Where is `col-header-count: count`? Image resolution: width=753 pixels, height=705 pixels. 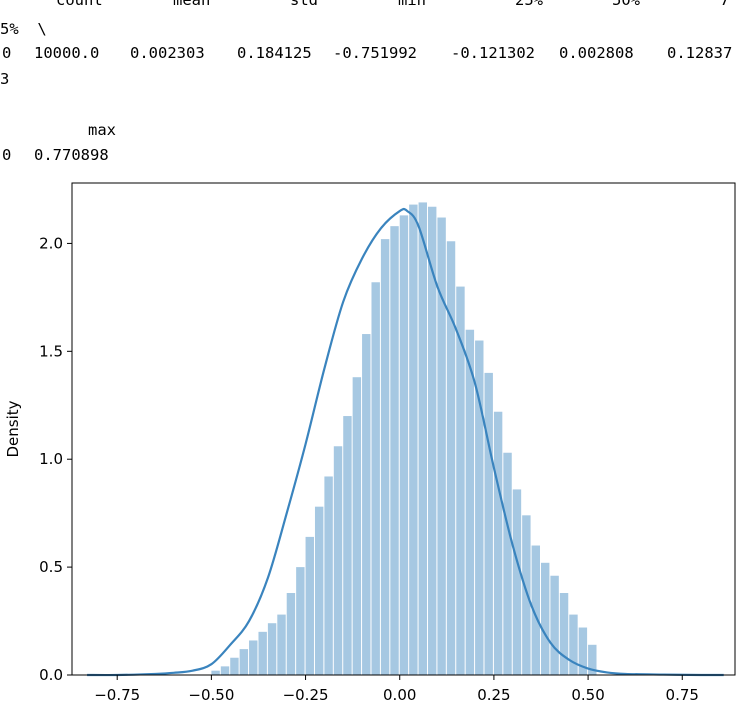
col-header-count: count is located at coordinates (79, 4).